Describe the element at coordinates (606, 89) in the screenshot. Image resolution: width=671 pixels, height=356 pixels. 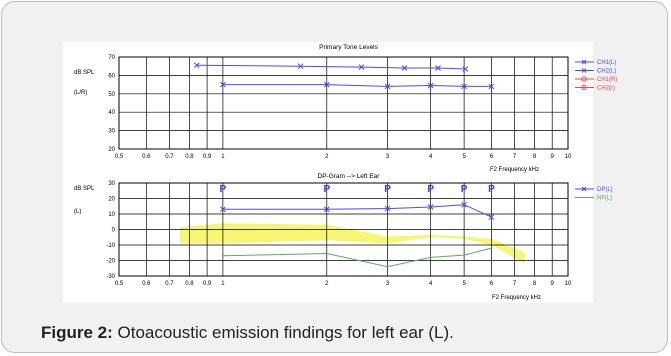
I see `legend-entry: CH2(r)` at that location.